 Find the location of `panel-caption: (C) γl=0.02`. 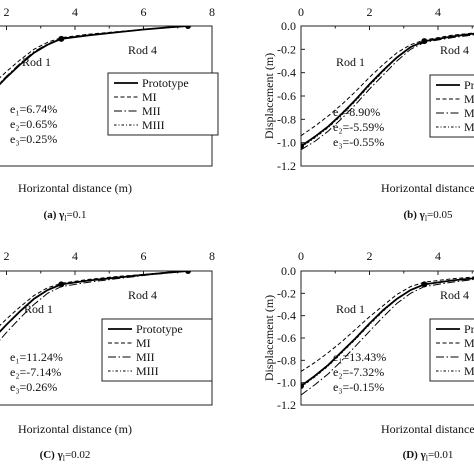

panel-caption: (C) γl=0.02 is located at coordinates (65, 456).